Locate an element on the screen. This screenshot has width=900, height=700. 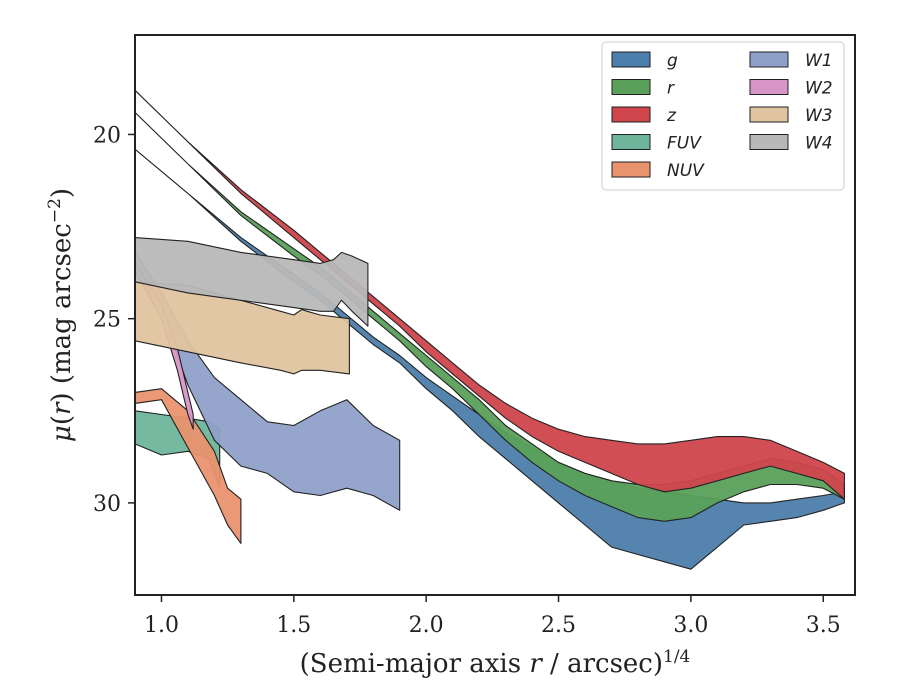
band-w1 is located at coordinates (267, 381).